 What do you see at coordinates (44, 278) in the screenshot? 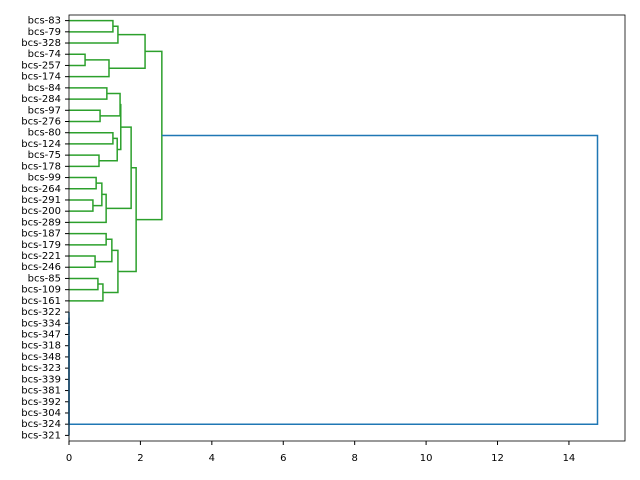
I see `leaf-label: bcs-85` at bounding box center [44, 278].